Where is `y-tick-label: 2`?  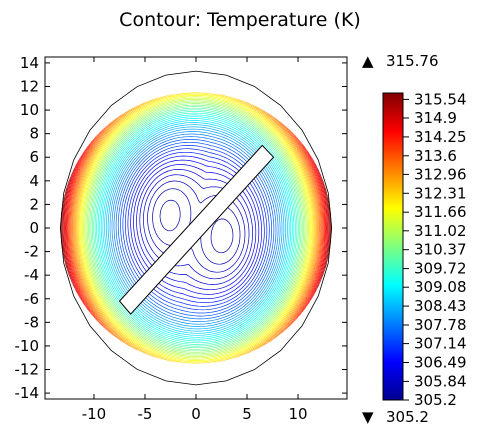
y-tick-label: 2 is located at coordinates (34, 204).